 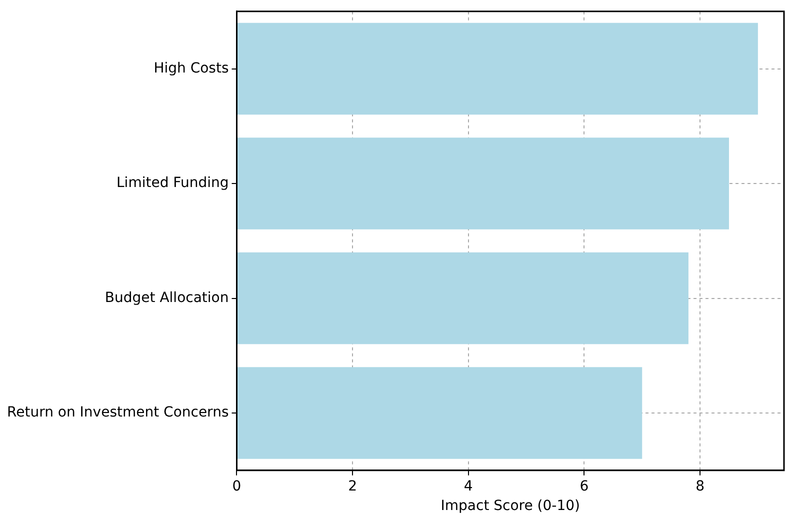 What do you see at coordinates (191, 68) in the screenshot?
I see `y-tick-label: High Costs` at bounding box center [191, 68].